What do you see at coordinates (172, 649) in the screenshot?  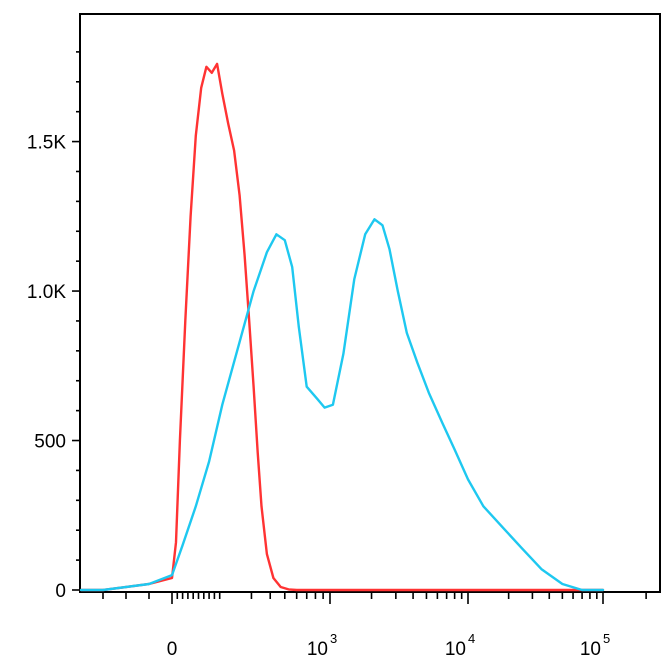 I see `x-tick-label-0: 0` at bounding box center [172, 649].